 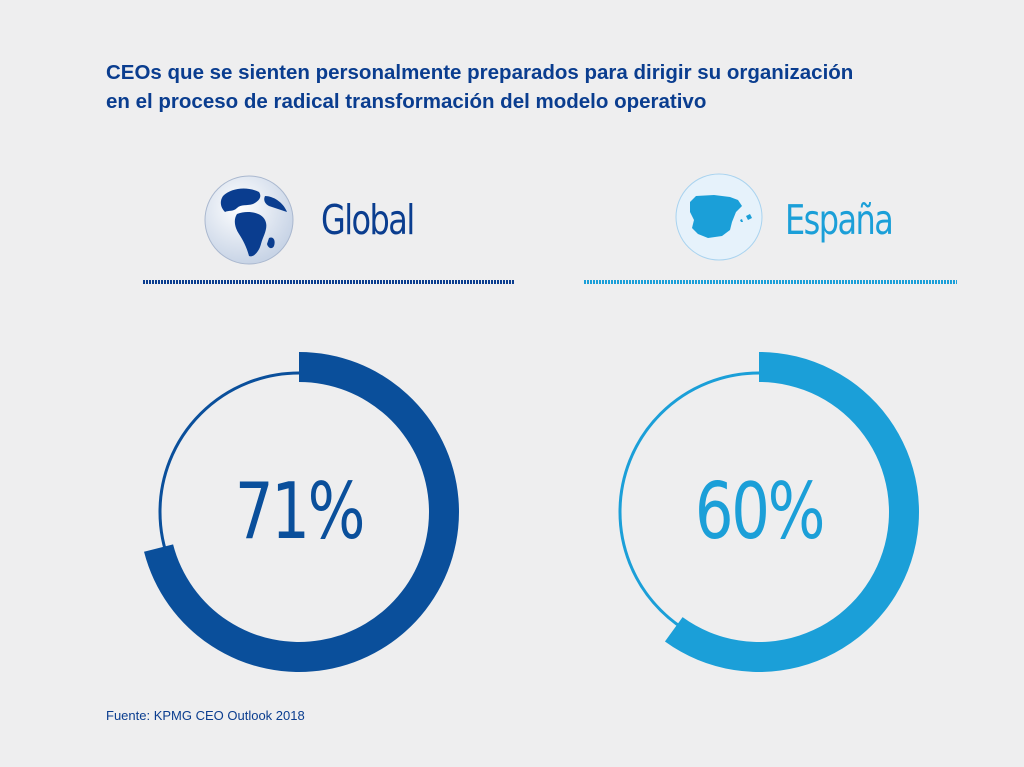 What do you see at coordinates (759, 512) in the screenshot?
I see `spain-percent-label: 60%` at bounding box center [759, 512].